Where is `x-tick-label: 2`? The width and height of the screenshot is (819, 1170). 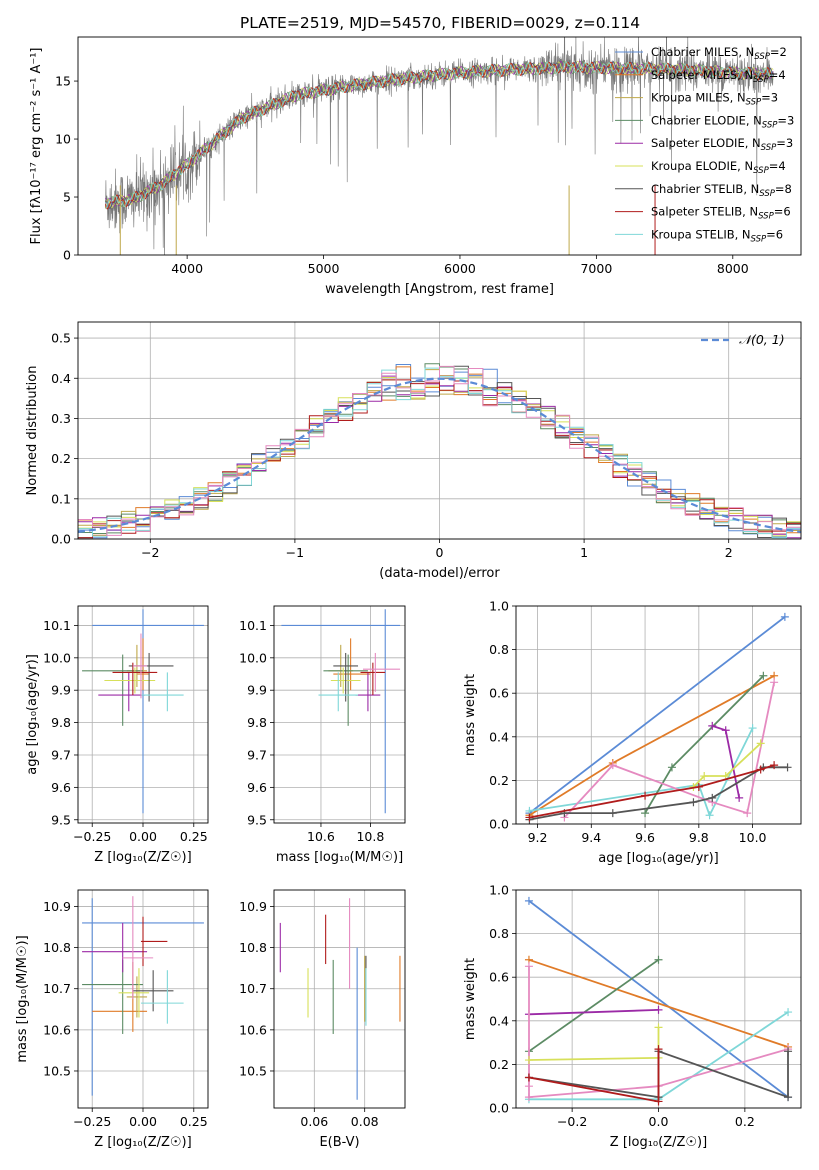
x-tick-label: 2 is located at coordinates (729, 552).